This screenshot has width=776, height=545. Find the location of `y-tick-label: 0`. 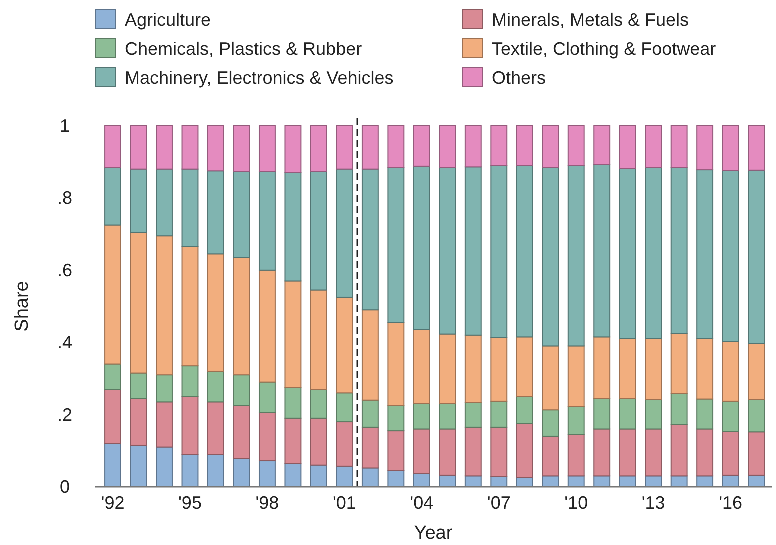

y-tick-label: 0 is located at coordinates (65, 487).